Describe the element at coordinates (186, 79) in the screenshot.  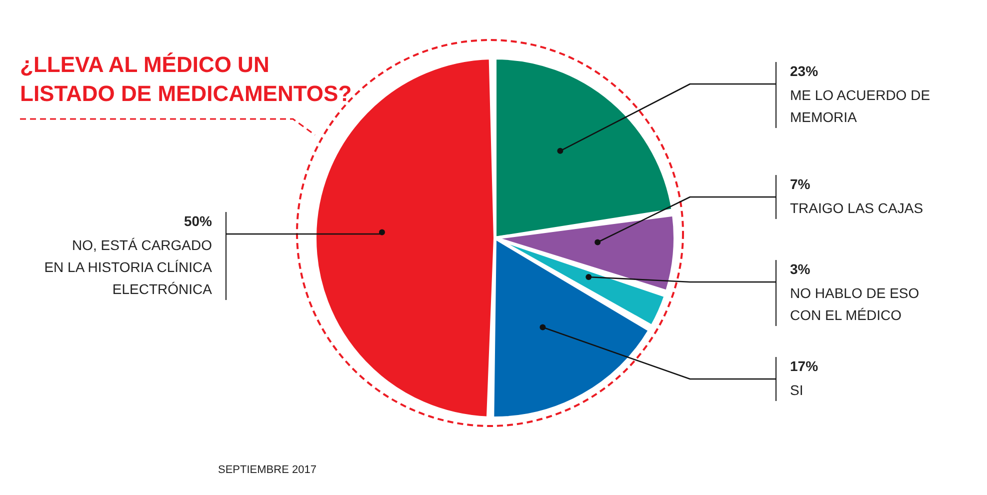
I see `chart-title: ¿LLEVA AL MÉDICO UN LISTADO DE MEDICAMENTOS?` at that location.